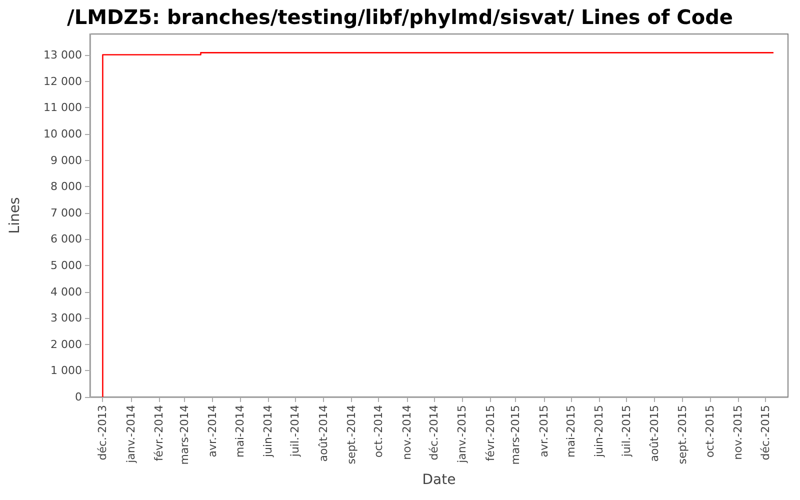 This screenshot has width=800, height=500. I want to click on x-tick-label: déc.-2013, so click(103, 432).